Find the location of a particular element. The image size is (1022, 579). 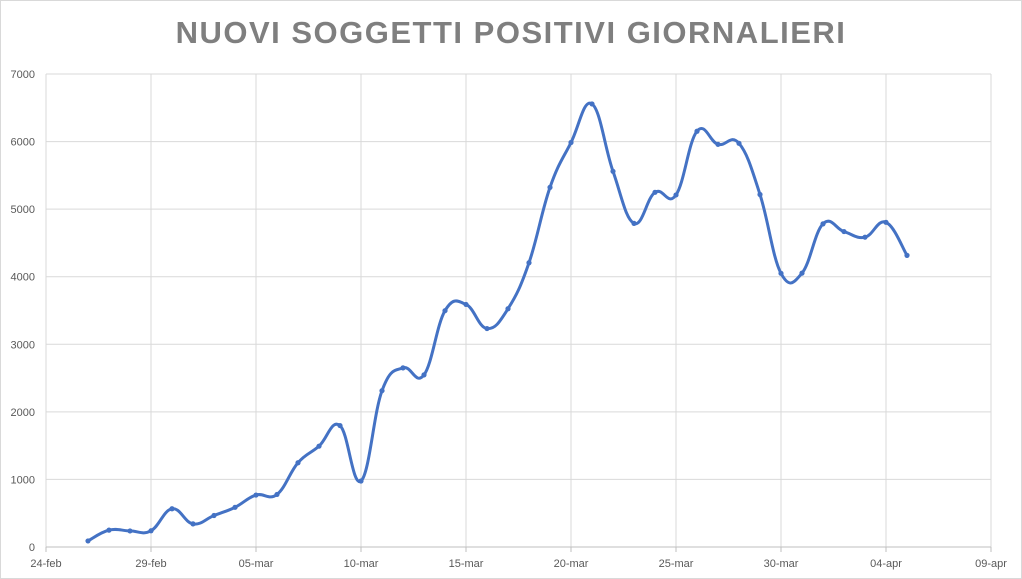

chart-title: NUOVI SOGGETTI POSITIVI GIORNALIERI is located at coordinates (511, 32).